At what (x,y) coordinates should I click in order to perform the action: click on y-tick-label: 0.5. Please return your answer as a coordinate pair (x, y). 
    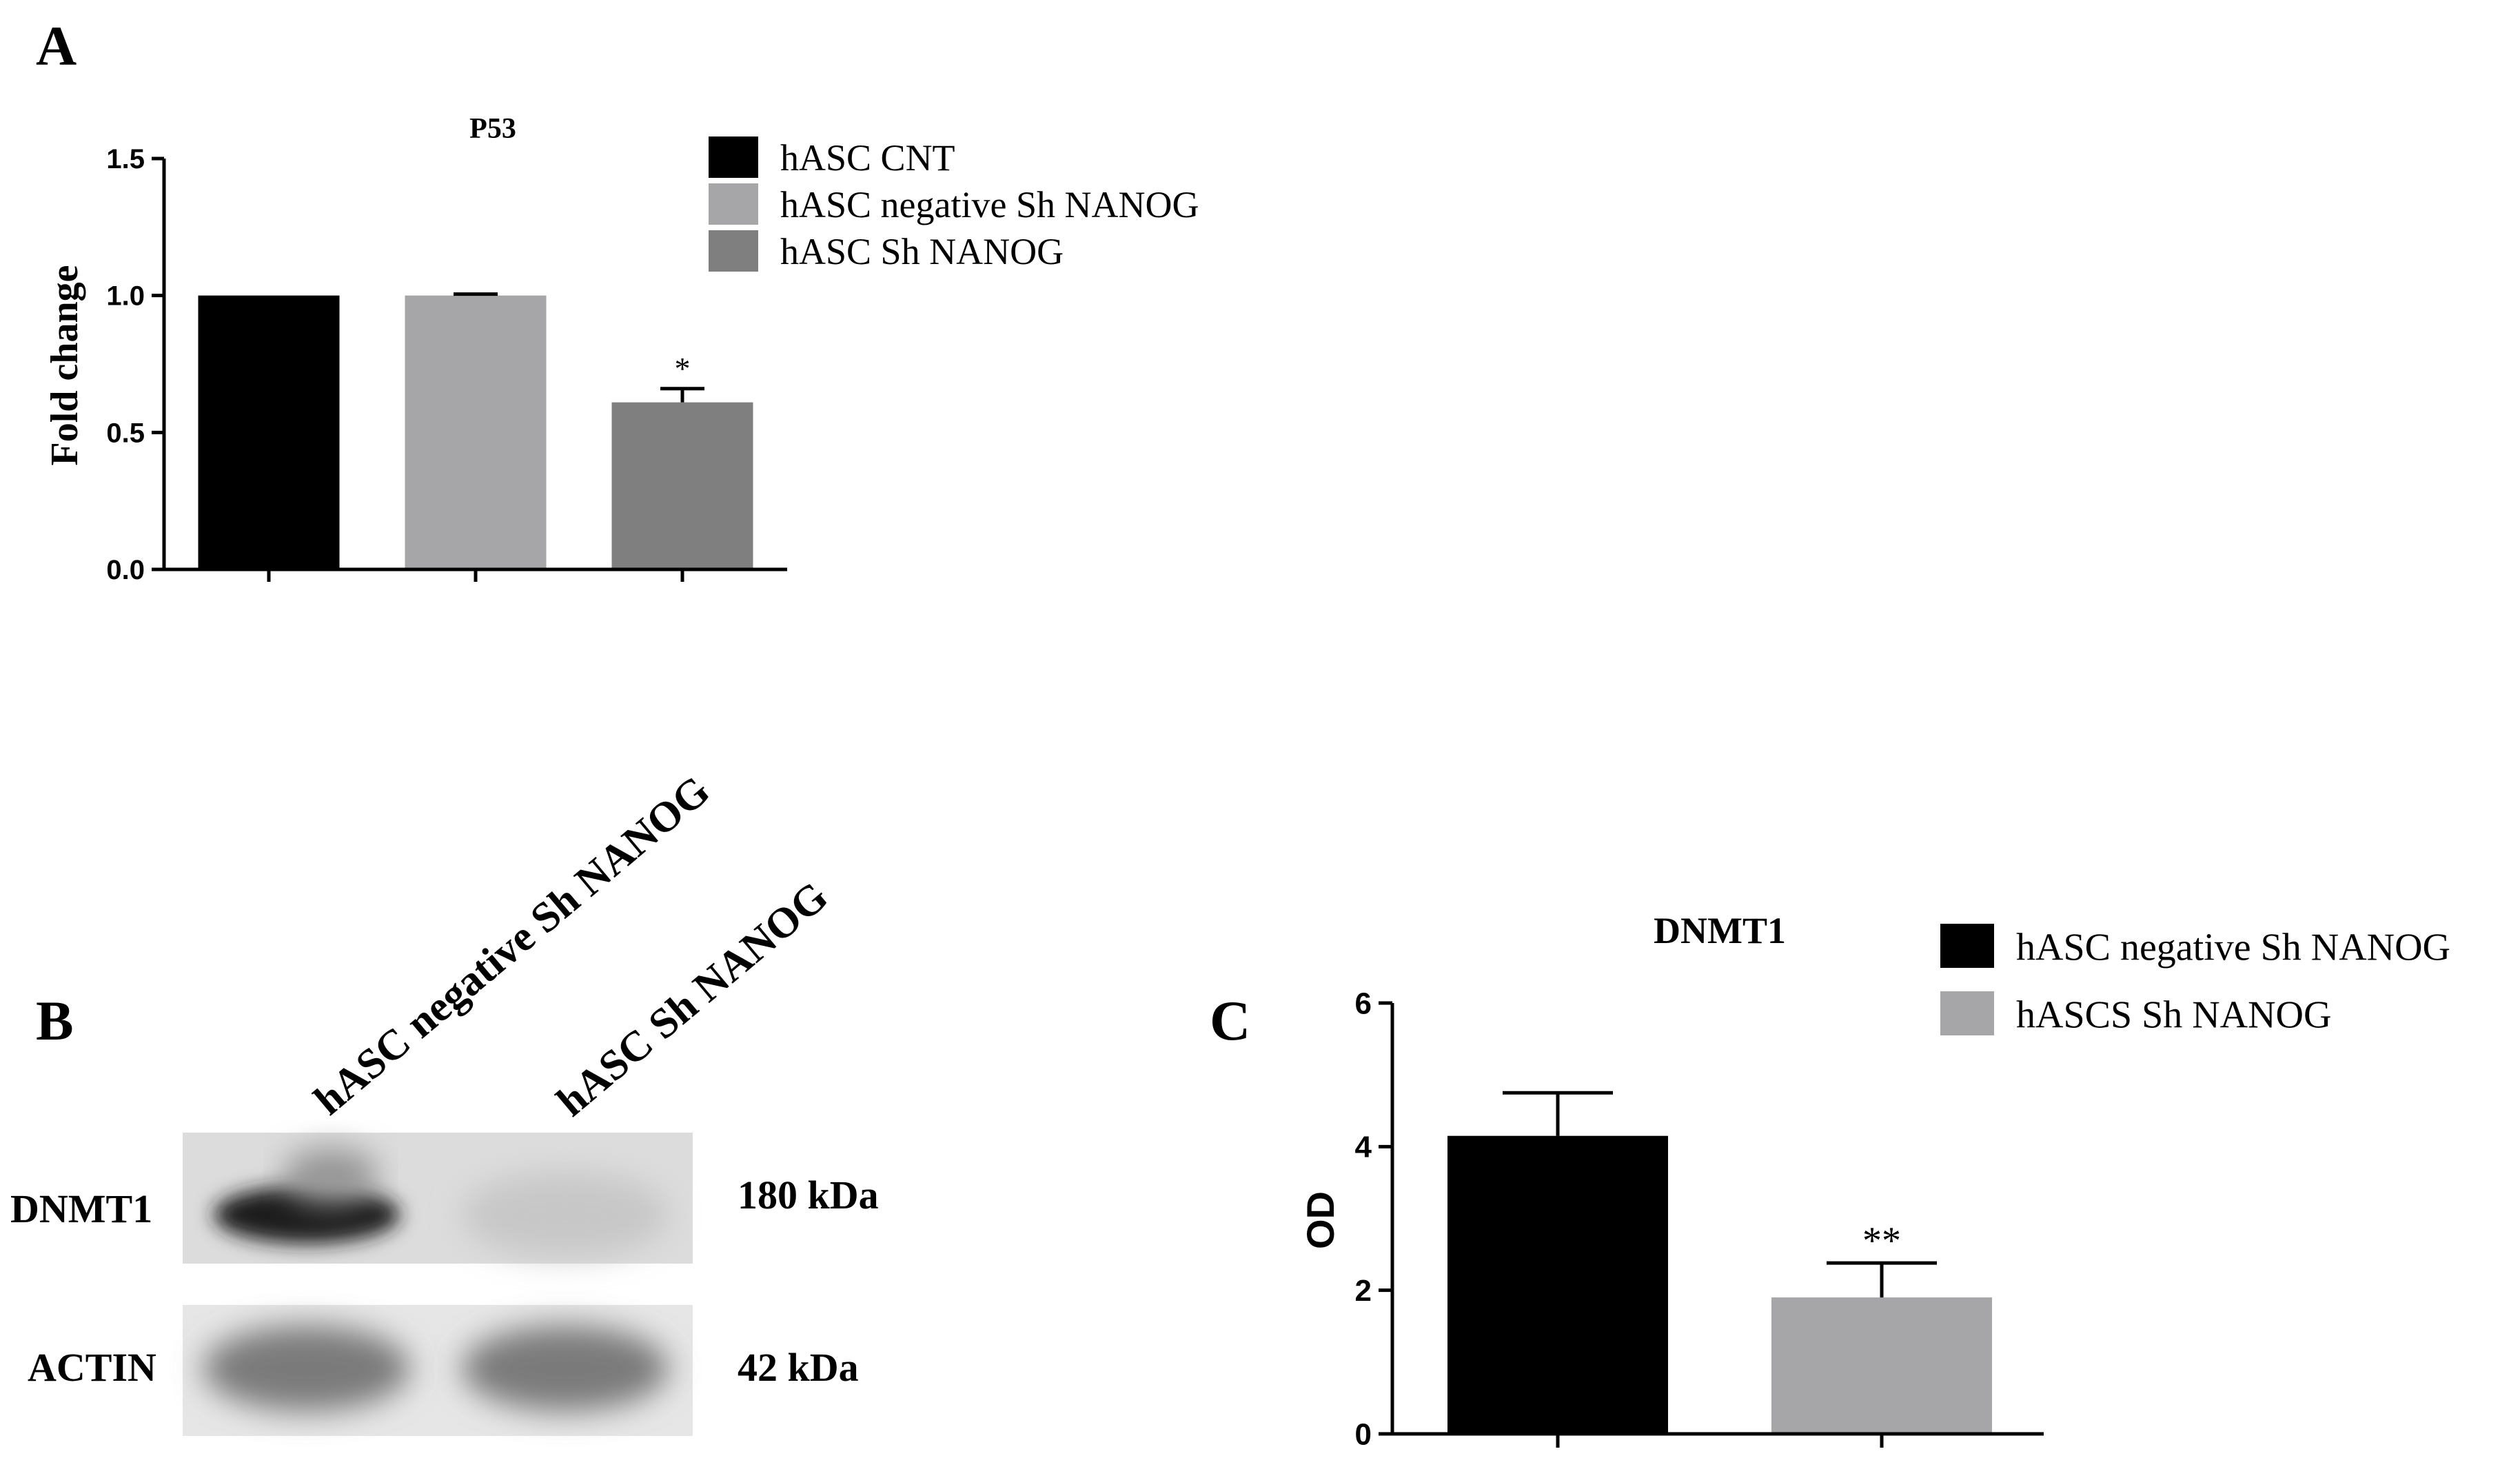
    Looking at the image, I should click on (125, 433).